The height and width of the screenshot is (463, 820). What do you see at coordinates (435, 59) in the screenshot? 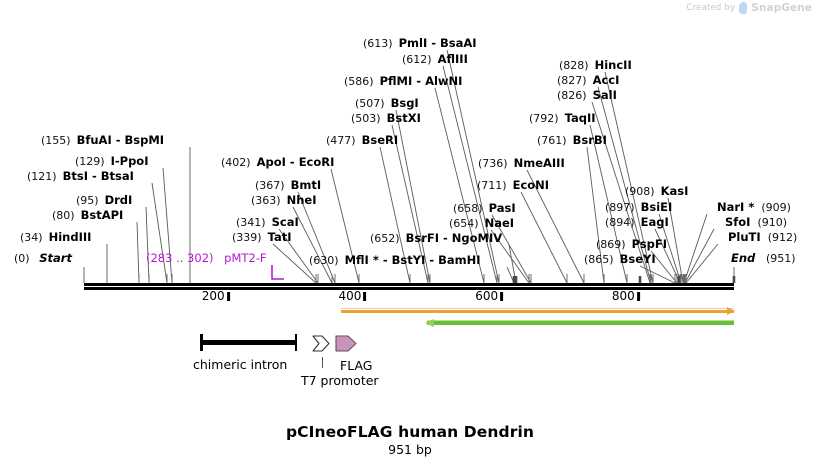
I see `site-label-afliii: (612) AflIII` at bounding box center [435, 59].